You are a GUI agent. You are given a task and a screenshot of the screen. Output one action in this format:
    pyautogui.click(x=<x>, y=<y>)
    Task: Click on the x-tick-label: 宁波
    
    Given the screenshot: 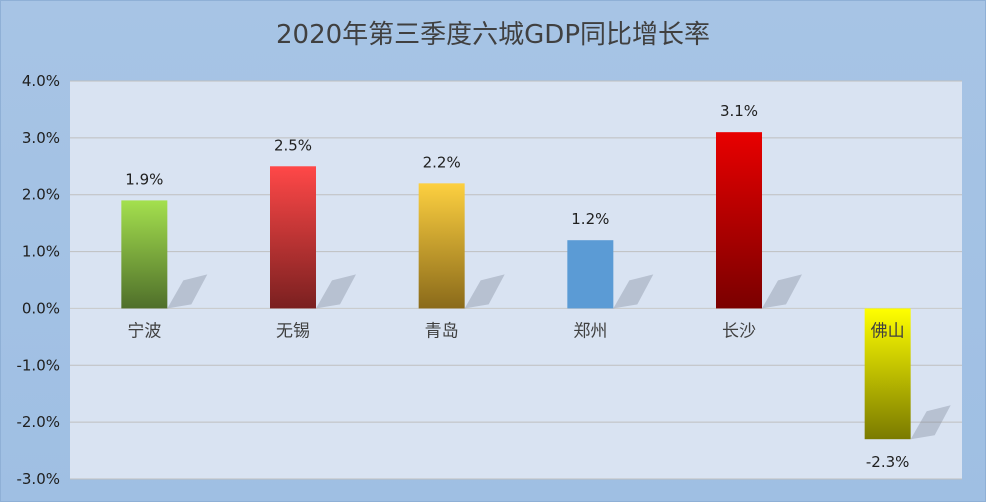 What is the action you would take?
    pyautogui.click(x=144, y=331)
    